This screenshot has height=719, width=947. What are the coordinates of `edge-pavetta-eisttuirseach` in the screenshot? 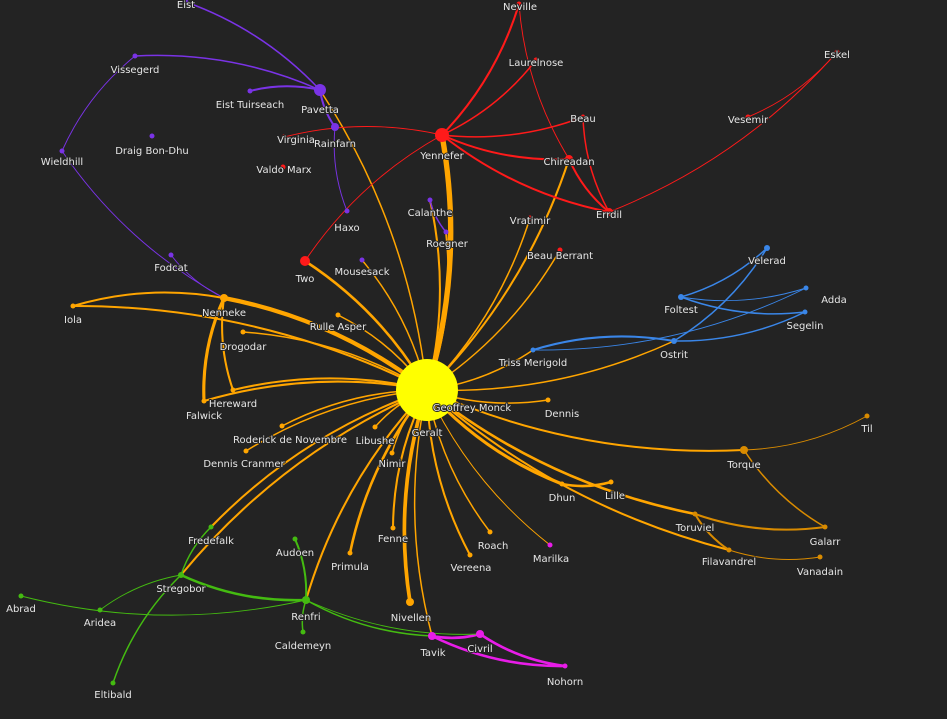 It's located at (285, 89).